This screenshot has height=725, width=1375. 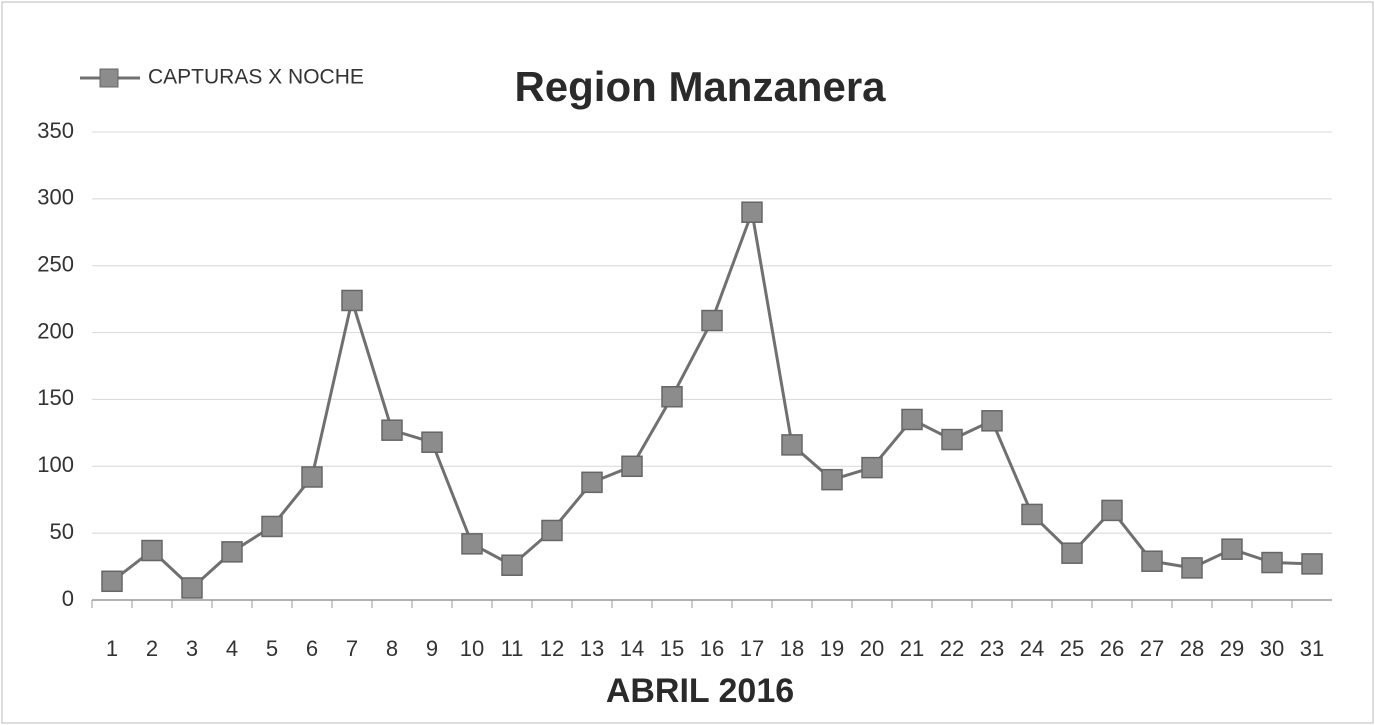 What do you see at coordinates (752, 648) in the screenshot?
I see `x-tick-label: 17` at bounding box center [752, 648].